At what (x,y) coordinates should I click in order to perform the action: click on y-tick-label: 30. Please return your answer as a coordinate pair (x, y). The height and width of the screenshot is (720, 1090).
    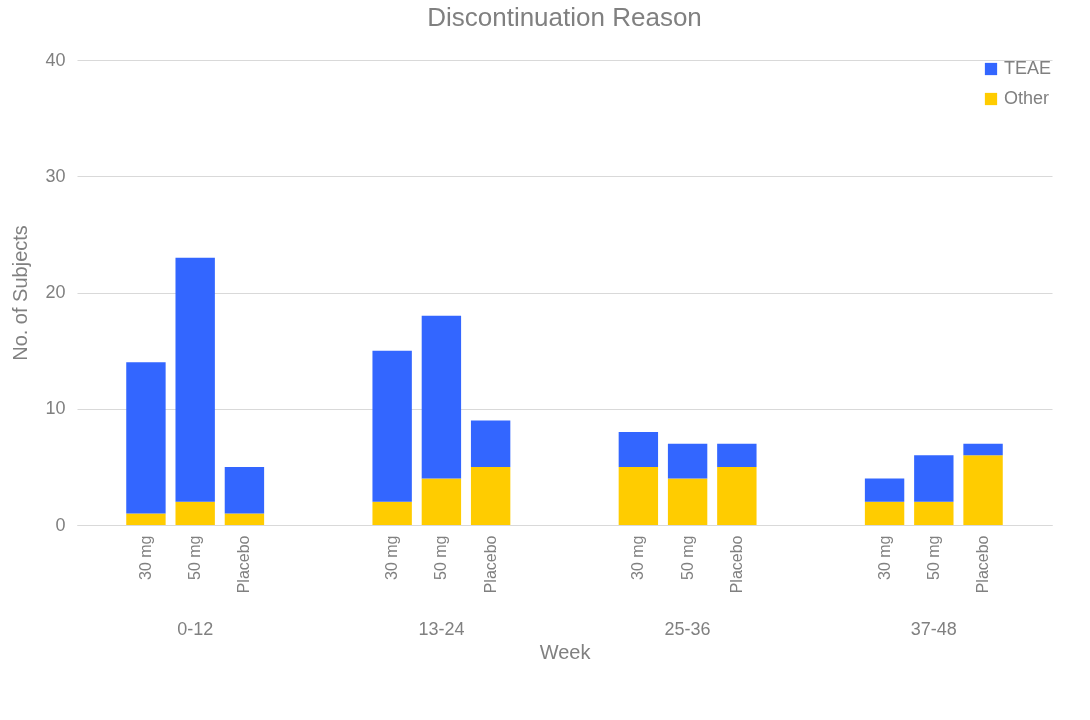
    Looking at the image, I should click on (55, 175).